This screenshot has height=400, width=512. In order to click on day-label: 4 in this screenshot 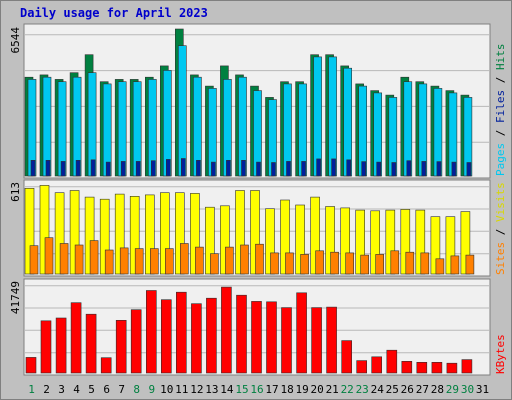, I will do `click(76, 389)`.